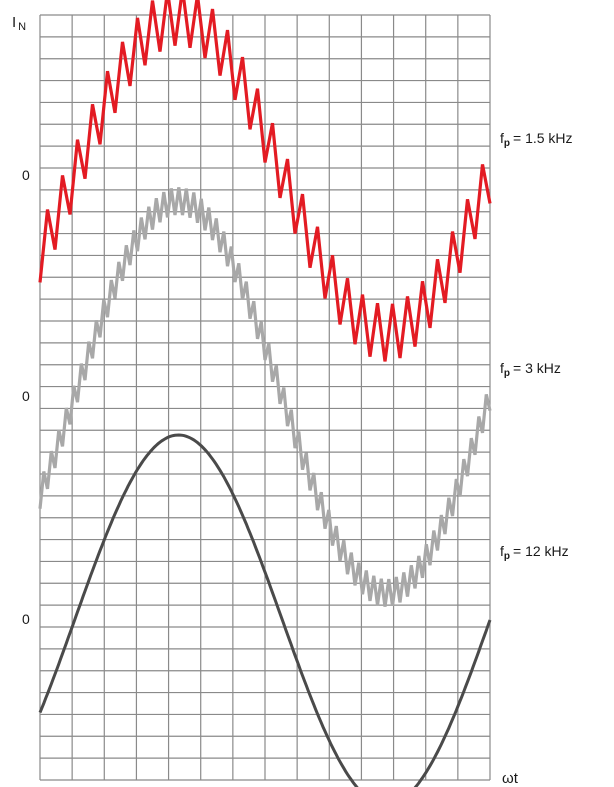 This screenshot has width=614, height=787. I want to click on x-axis-label: ωt, so click(510, 778).